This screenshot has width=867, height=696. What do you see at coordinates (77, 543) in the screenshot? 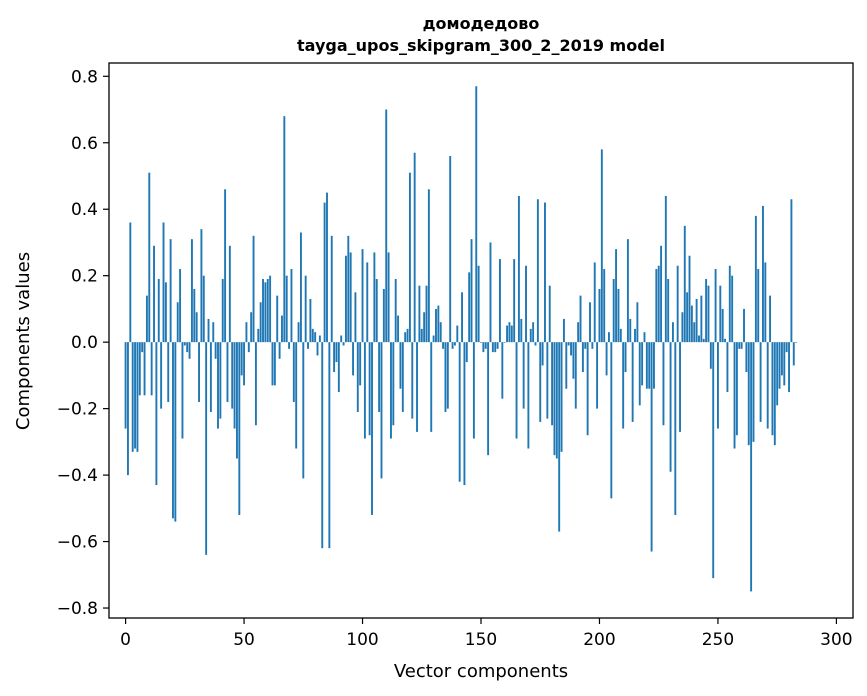
I see `y-tick-label: −0.6` at bounding box center [77, 543].